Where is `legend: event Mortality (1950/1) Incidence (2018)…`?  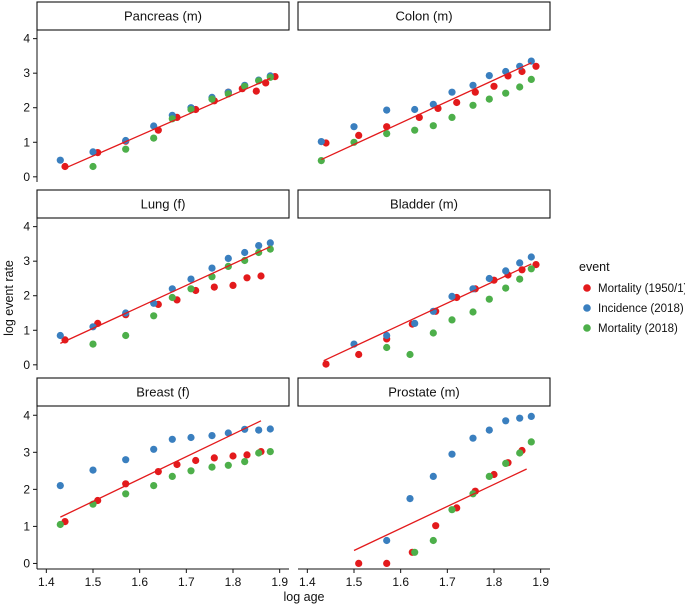 legend: event Mortality (1950/1) Incidence (2018)… is located at coordinates (632, 297).